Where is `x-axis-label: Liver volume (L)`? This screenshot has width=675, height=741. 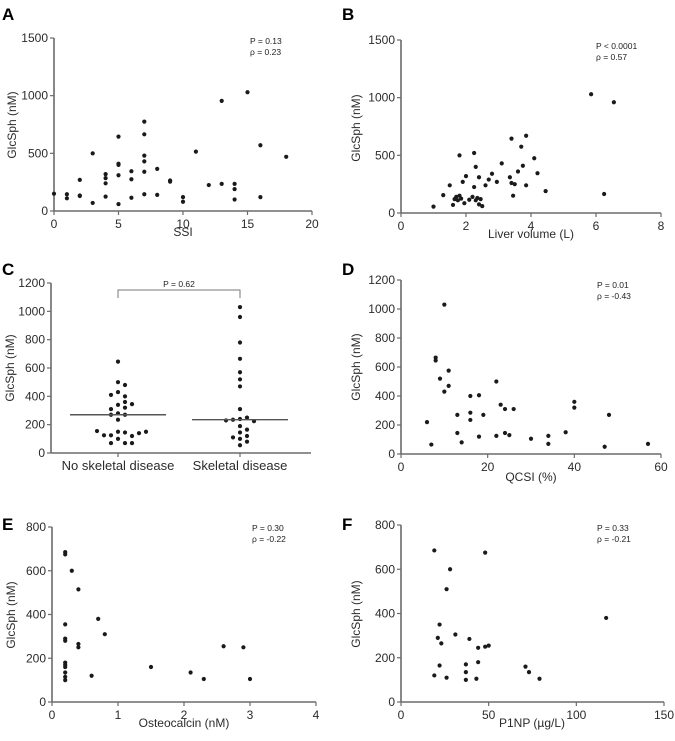
x-axis-label: Liver volume (L) is located at coordinates (531, 234).